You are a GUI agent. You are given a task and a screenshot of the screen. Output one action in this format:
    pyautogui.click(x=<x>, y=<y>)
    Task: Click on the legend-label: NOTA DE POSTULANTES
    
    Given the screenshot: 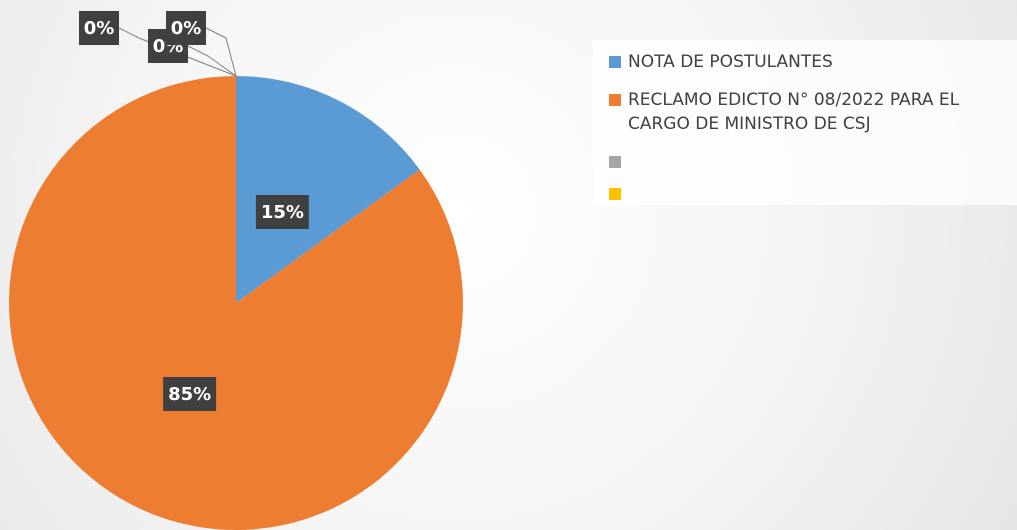 What is the action you would take?
    pyautogui.click(x=730, y=62)
    